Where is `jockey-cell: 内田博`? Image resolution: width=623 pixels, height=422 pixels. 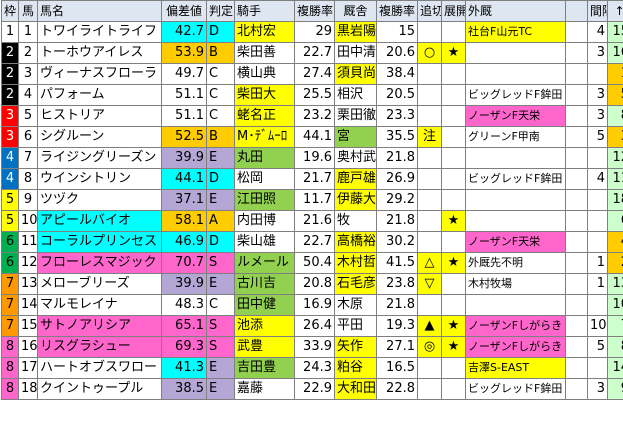
jockey-cell: 内田博 is located at coordinates (264, 221).